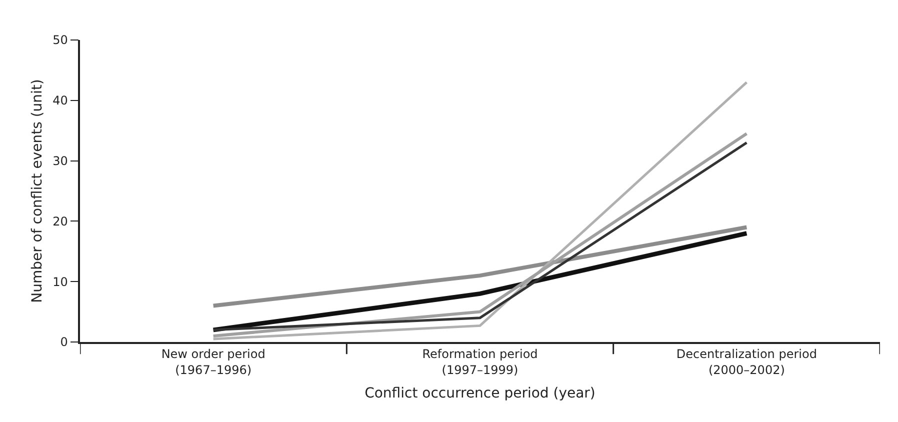 Image resolution: width=898 pixels, height=422 pixels. I want to click on x-axis-title: Conflict occurrence period (year), so click(480, 394).